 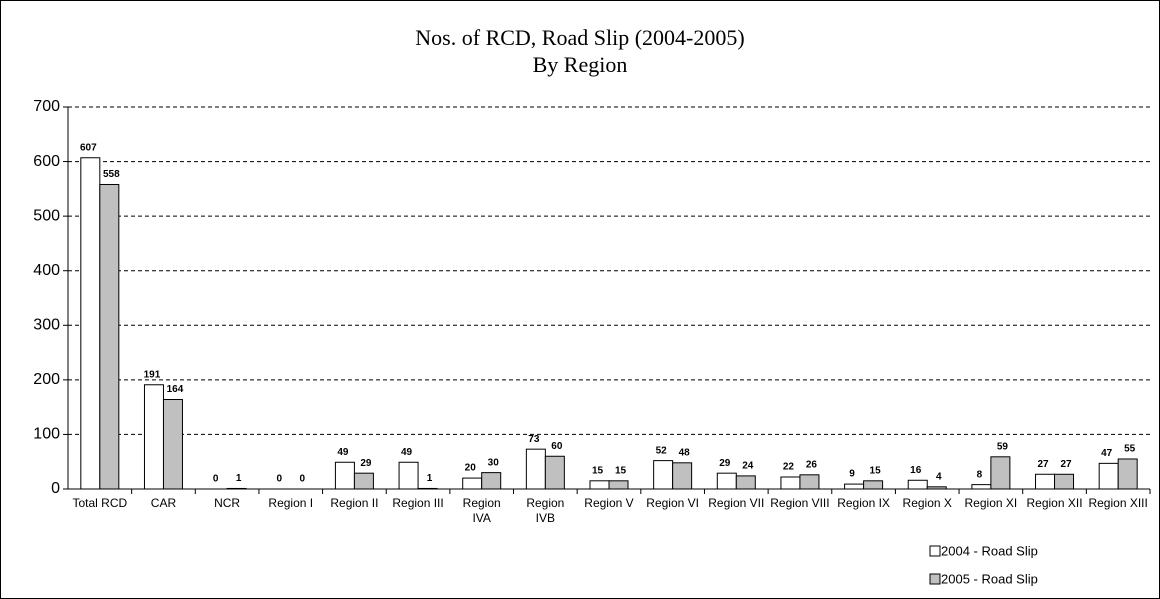 What do you see at coordinates (100, 503) in the screenshot?
I see `x-tick-label: Total RCD` at bounding box center [100, 503].